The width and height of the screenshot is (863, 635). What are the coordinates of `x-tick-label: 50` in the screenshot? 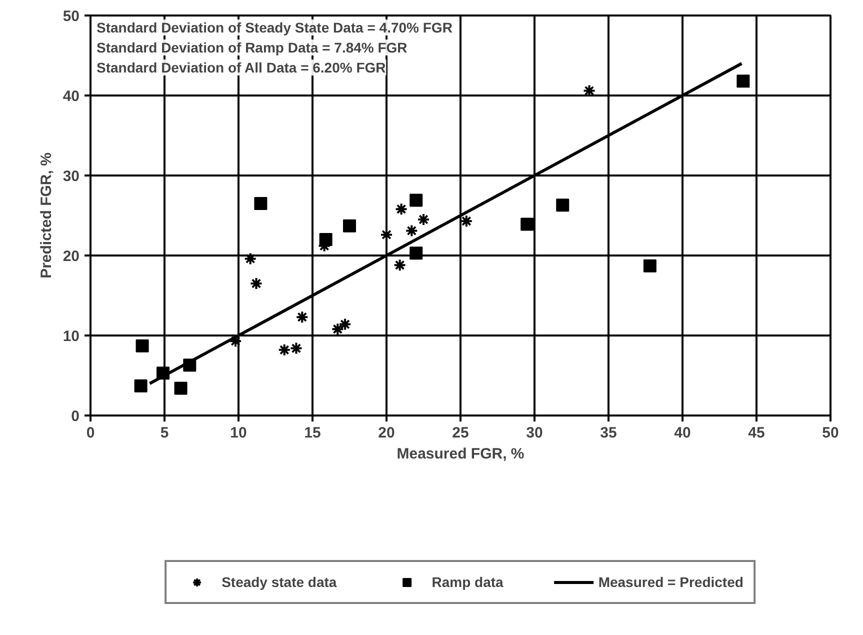 It's located at (830, 433).